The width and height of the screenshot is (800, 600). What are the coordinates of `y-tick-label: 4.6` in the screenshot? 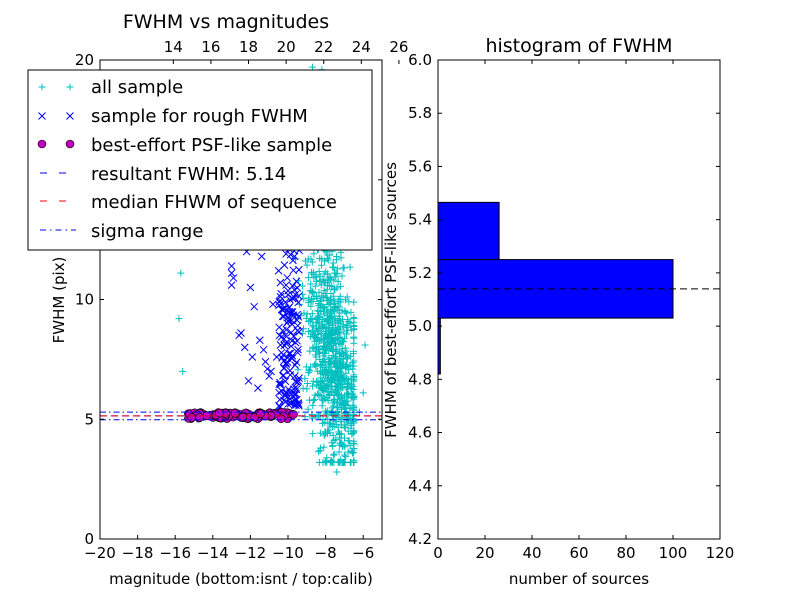 It's located at (420, 433).